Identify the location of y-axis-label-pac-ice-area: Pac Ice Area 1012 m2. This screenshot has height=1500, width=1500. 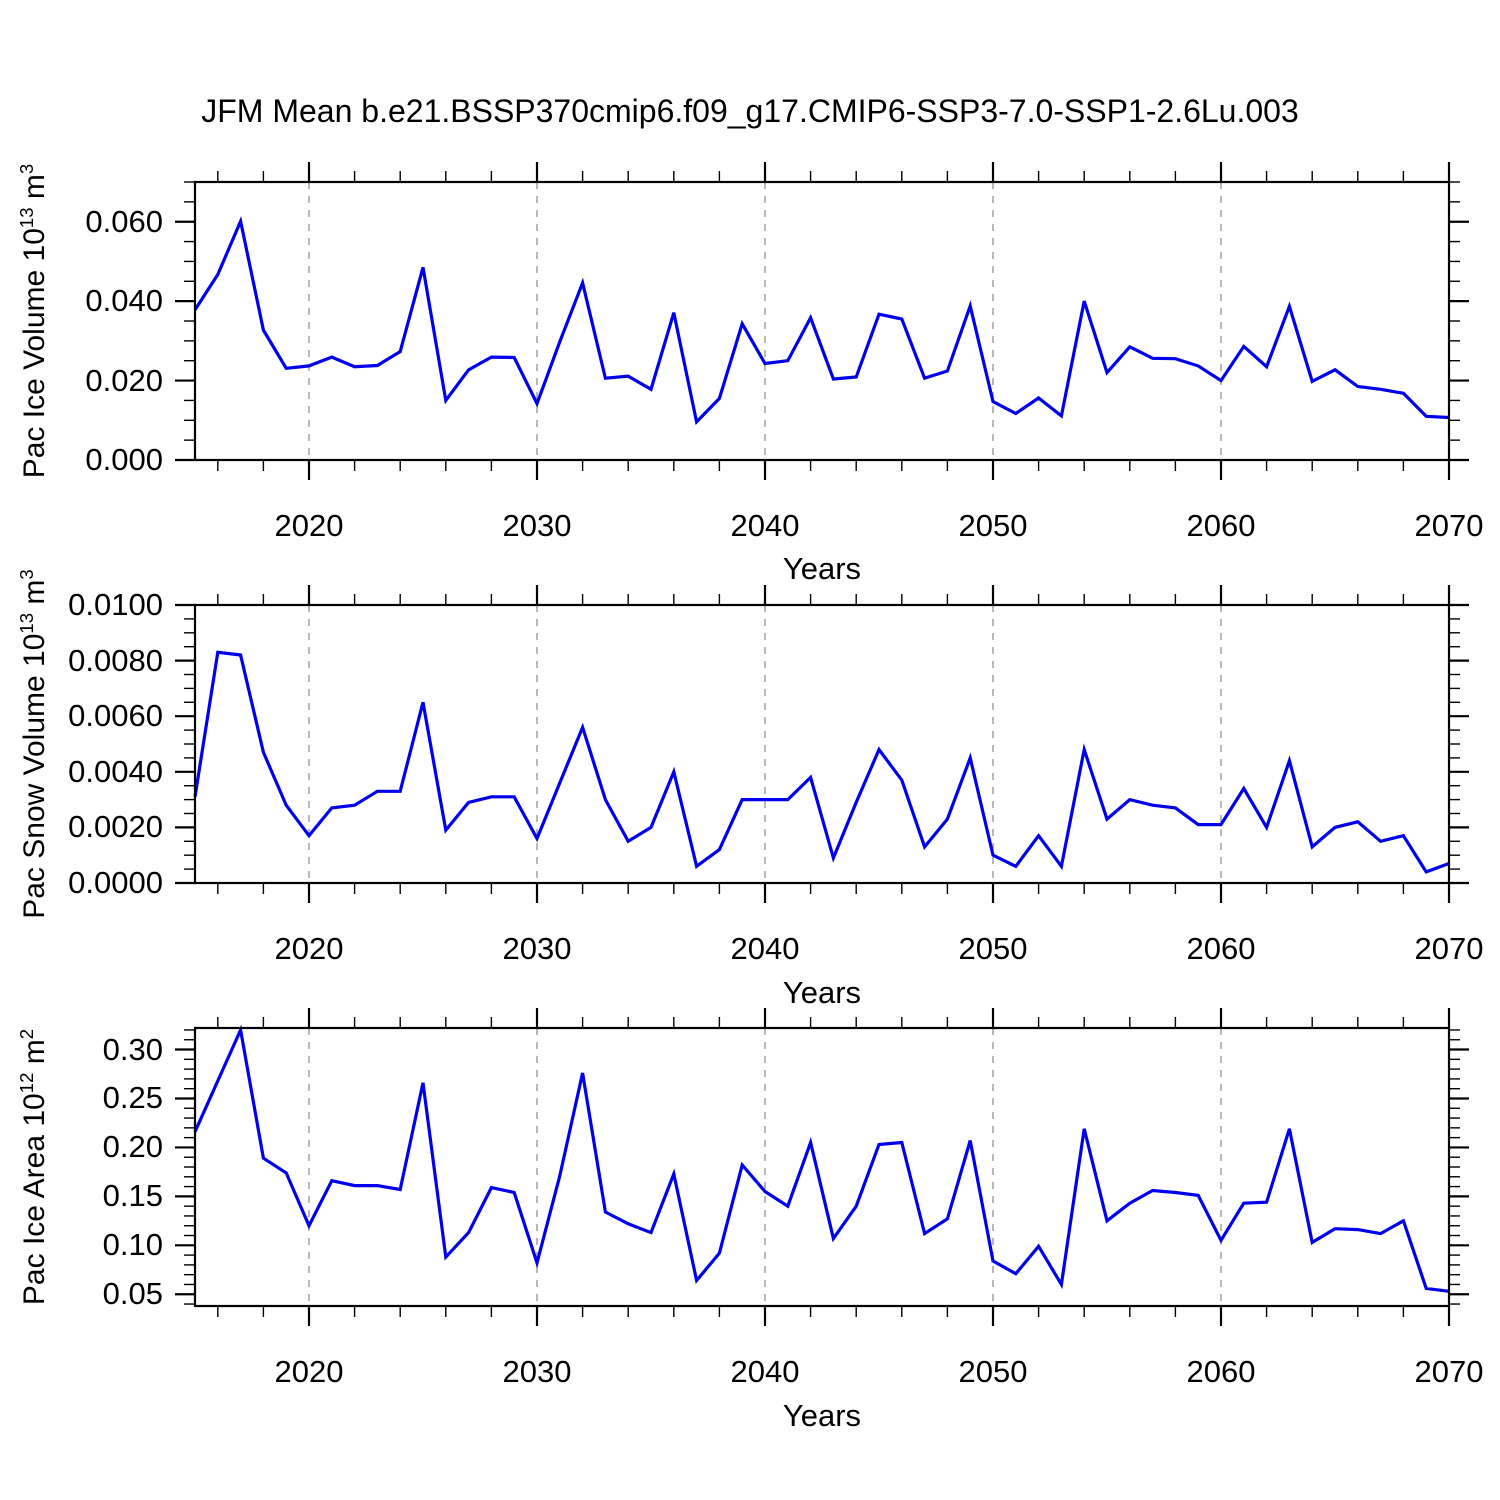
(34, 1167).